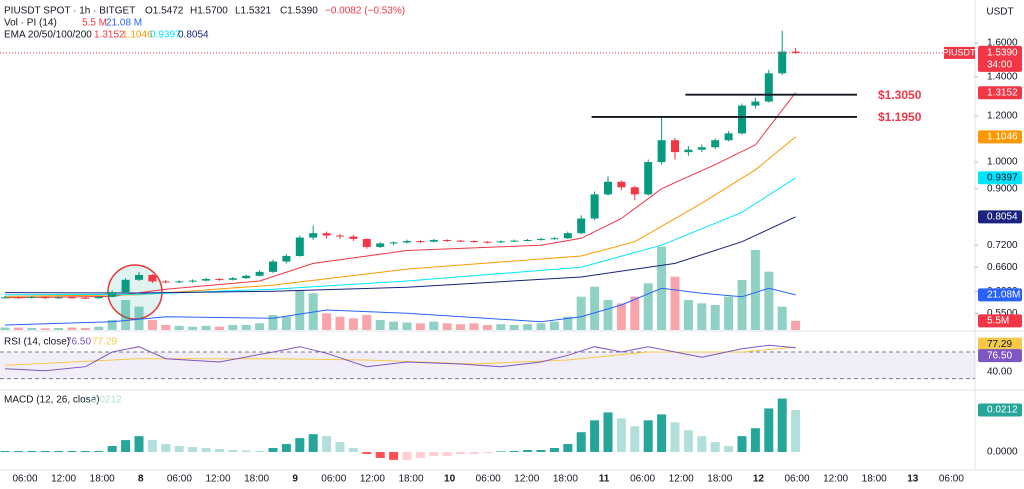 The height and width of the screenshot is (489, 1024). I want to click on x-tick-label: 8, so click(141, 479).